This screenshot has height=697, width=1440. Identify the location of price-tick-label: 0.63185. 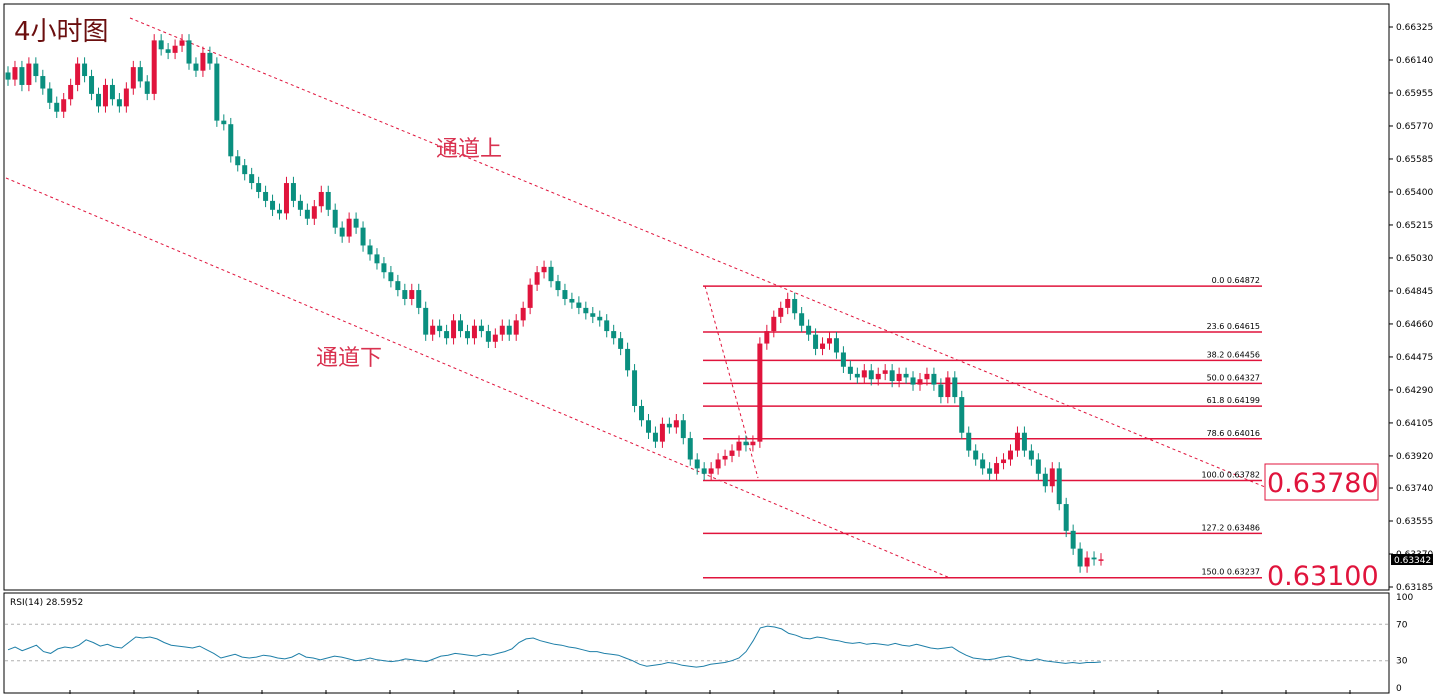
(1414, 588).